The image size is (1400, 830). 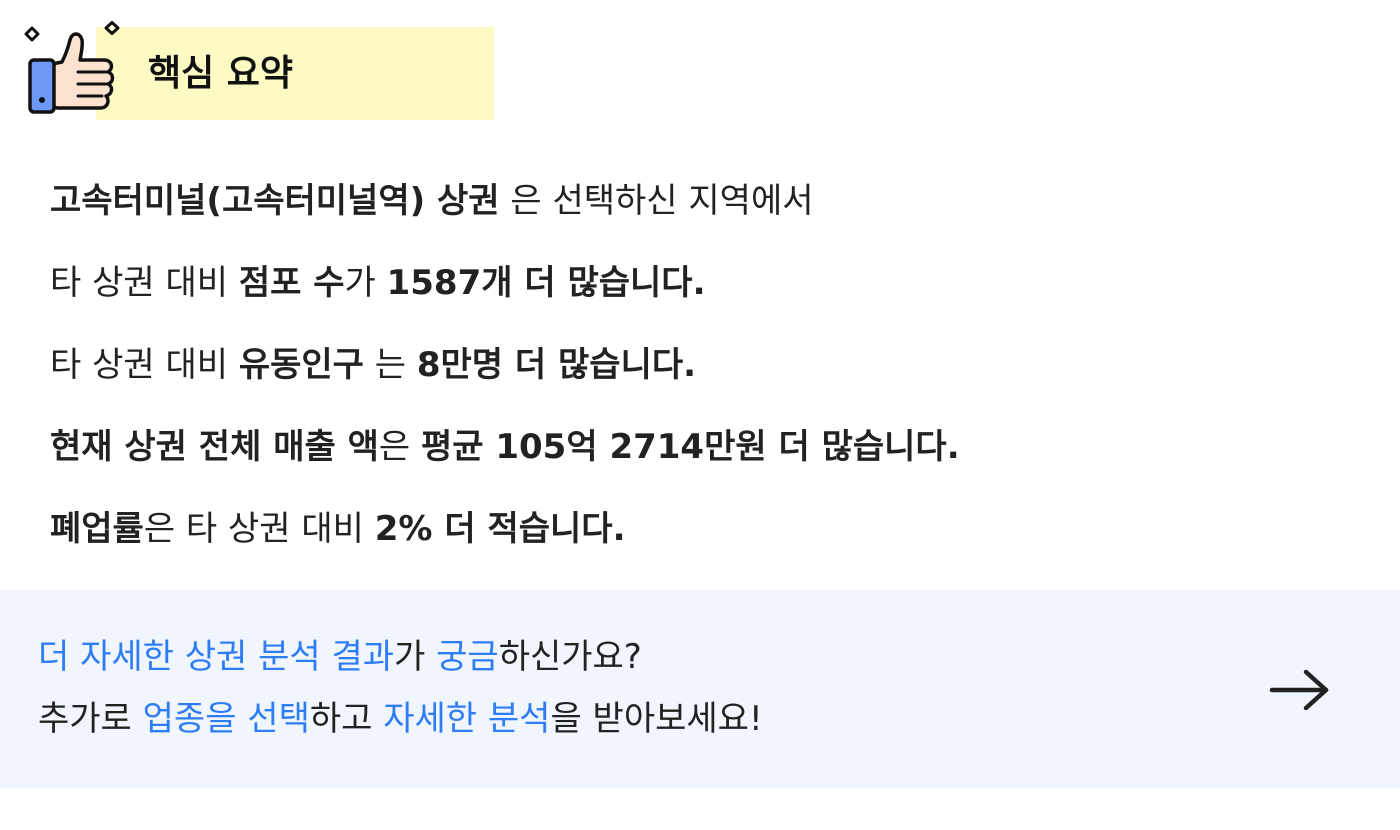 What do you see at coordinates (1300, 690) in the screenshot?
I see `arrow-right-icon` at bounding box center [1300, 690].